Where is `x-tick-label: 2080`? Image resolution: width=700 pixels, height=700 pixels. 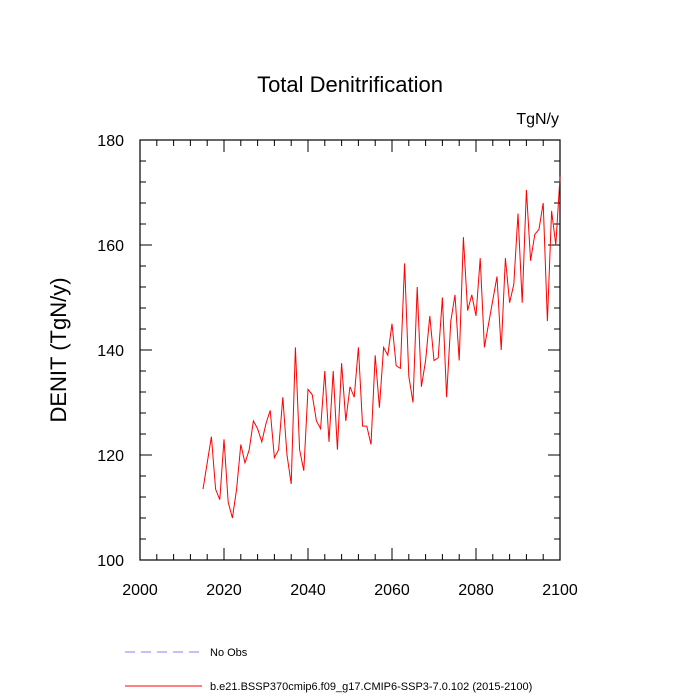
x-tick-label: 2080 is located at coordinates (476, 590).